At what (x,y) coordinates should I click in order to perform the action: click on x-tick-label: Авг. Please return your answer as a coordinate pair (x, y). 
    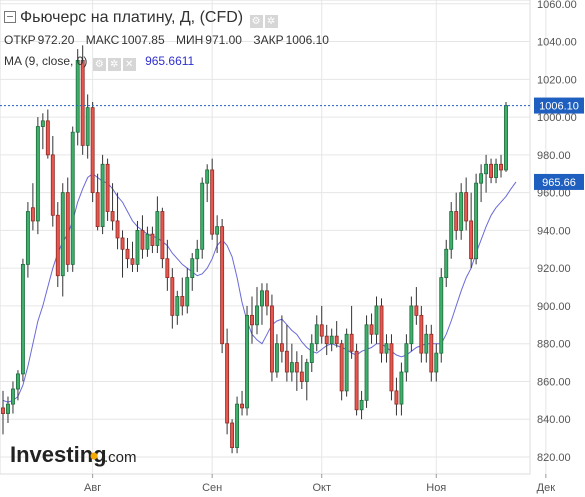
    Looking at the image, I should click on (92, 488).